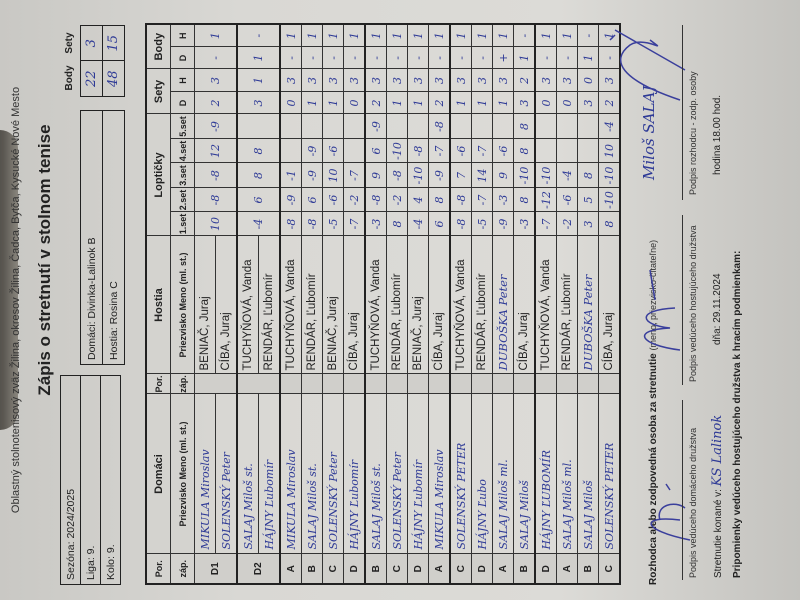  Describe the element at coordinates (717, 309) in the screenshot. I see `match-date: dňa: 29.11.2024` at that location.